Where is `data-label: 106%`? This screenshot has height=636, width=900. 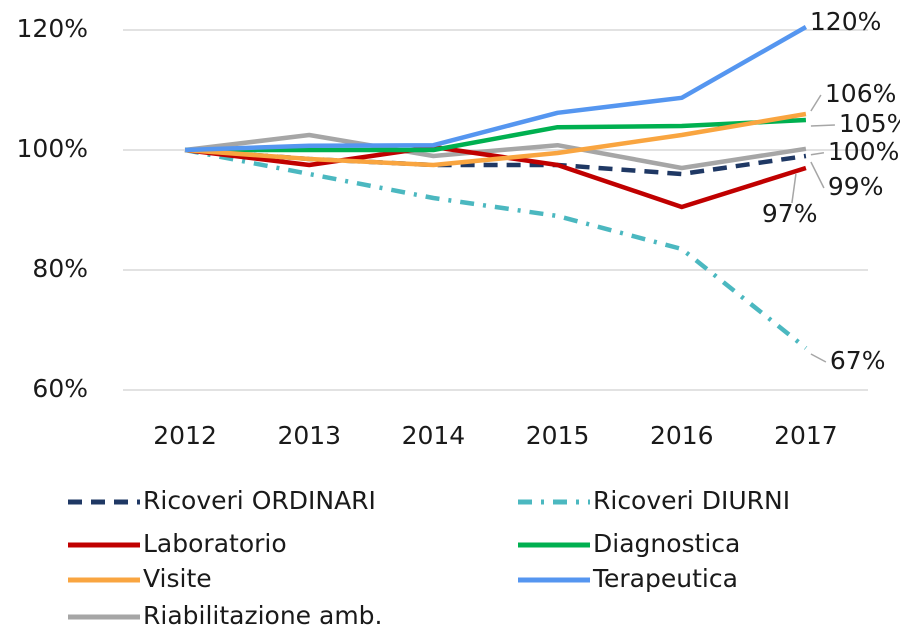
data-label: 106% is located at coordinates (860, 93).